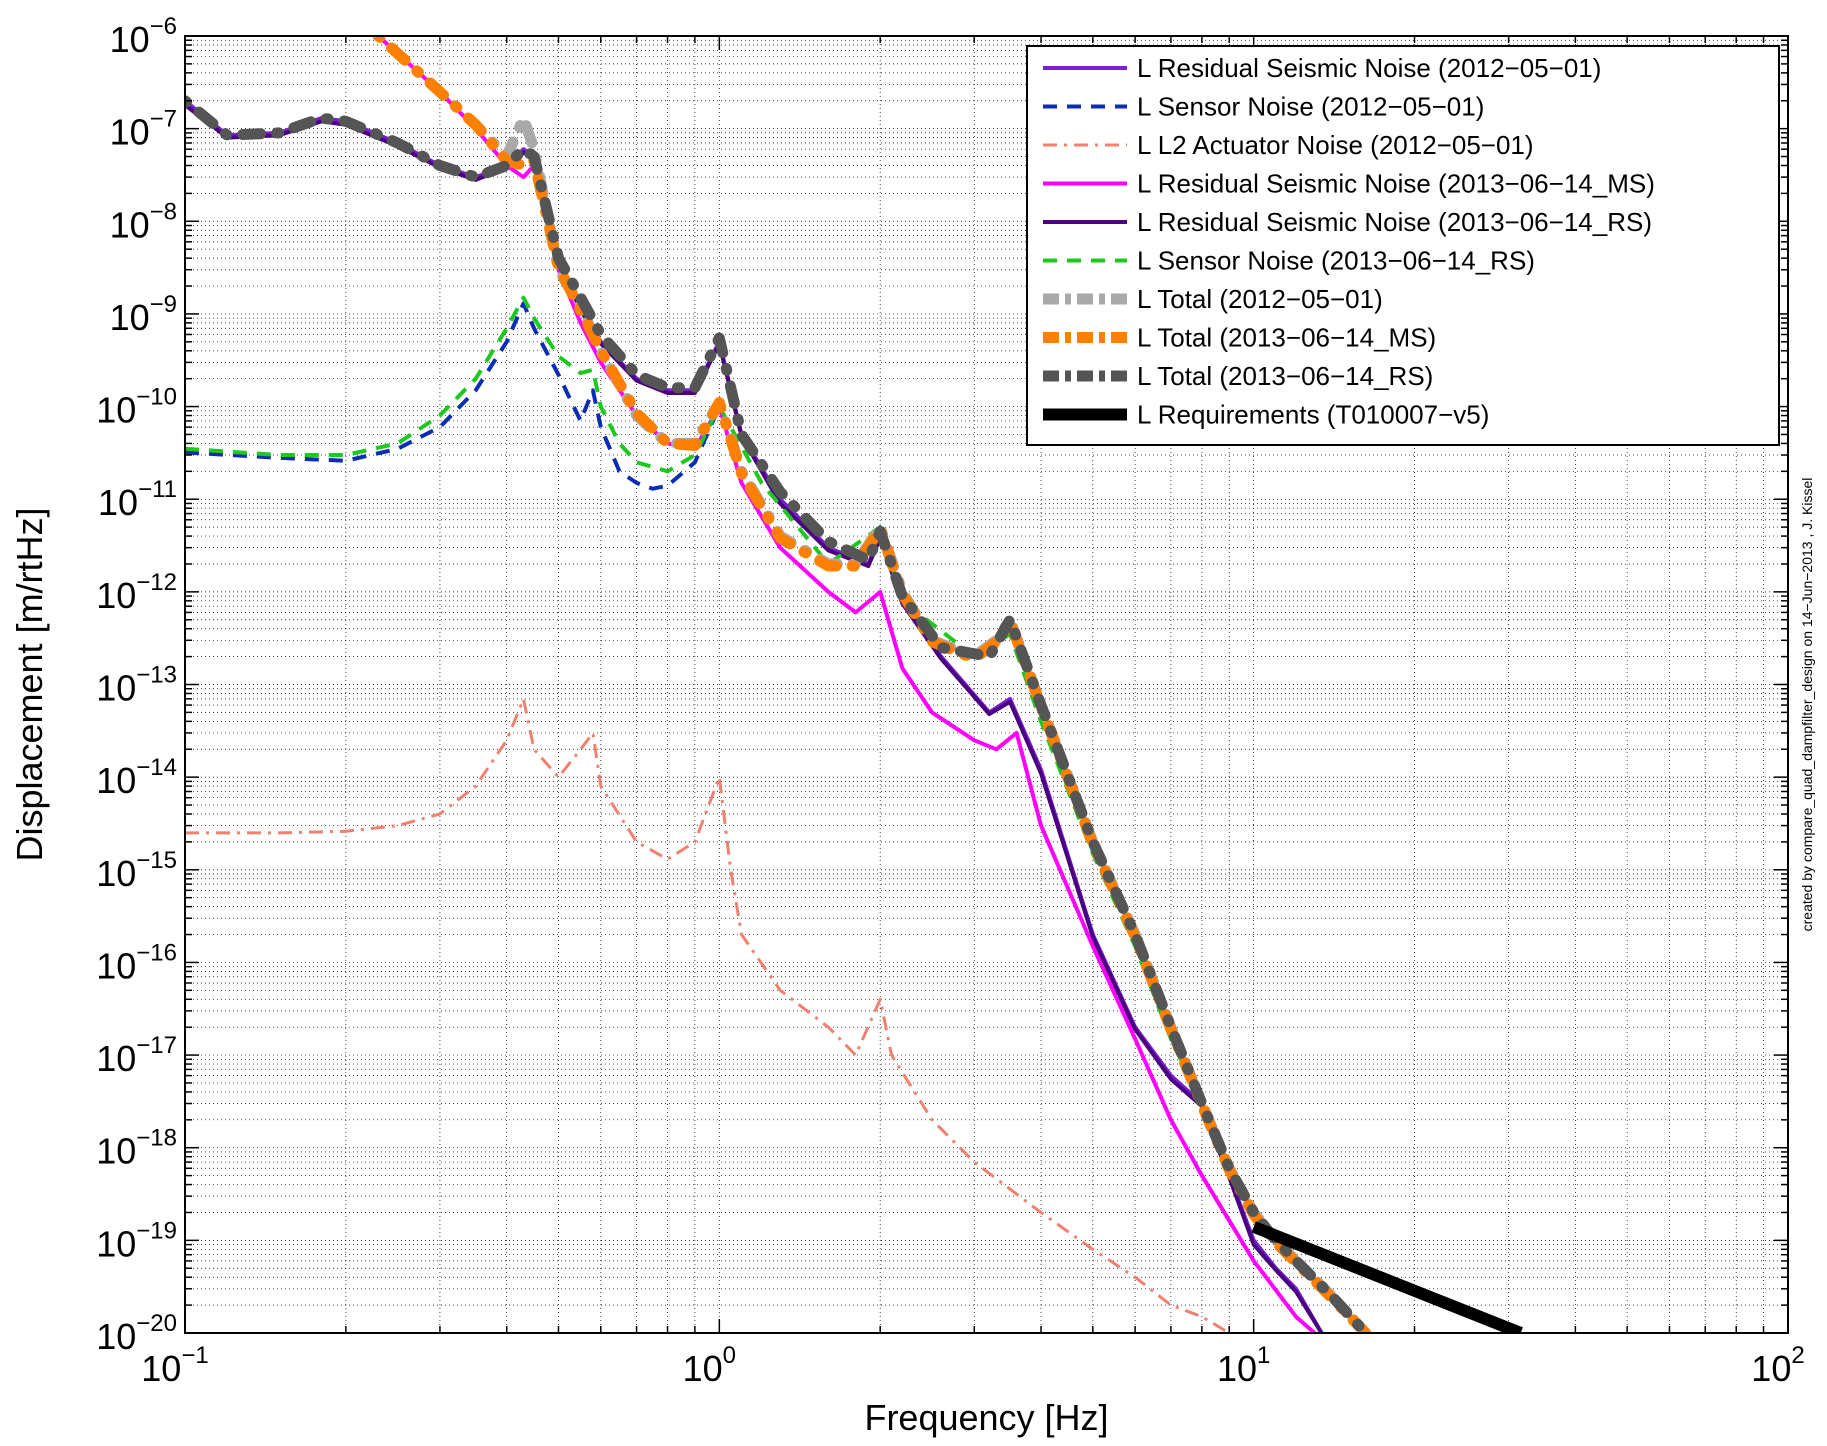 The width and height of the screenshot is (1827, 1446). I want to click on x-tick-label: 10¹, so click(1243, 1365).